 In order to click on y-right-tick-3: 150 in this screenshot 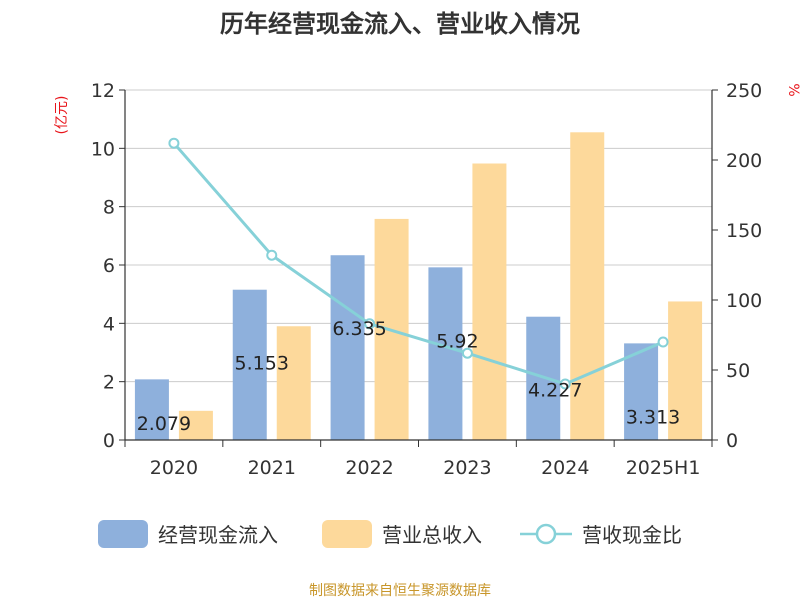, I will do `click(744, 231)`.